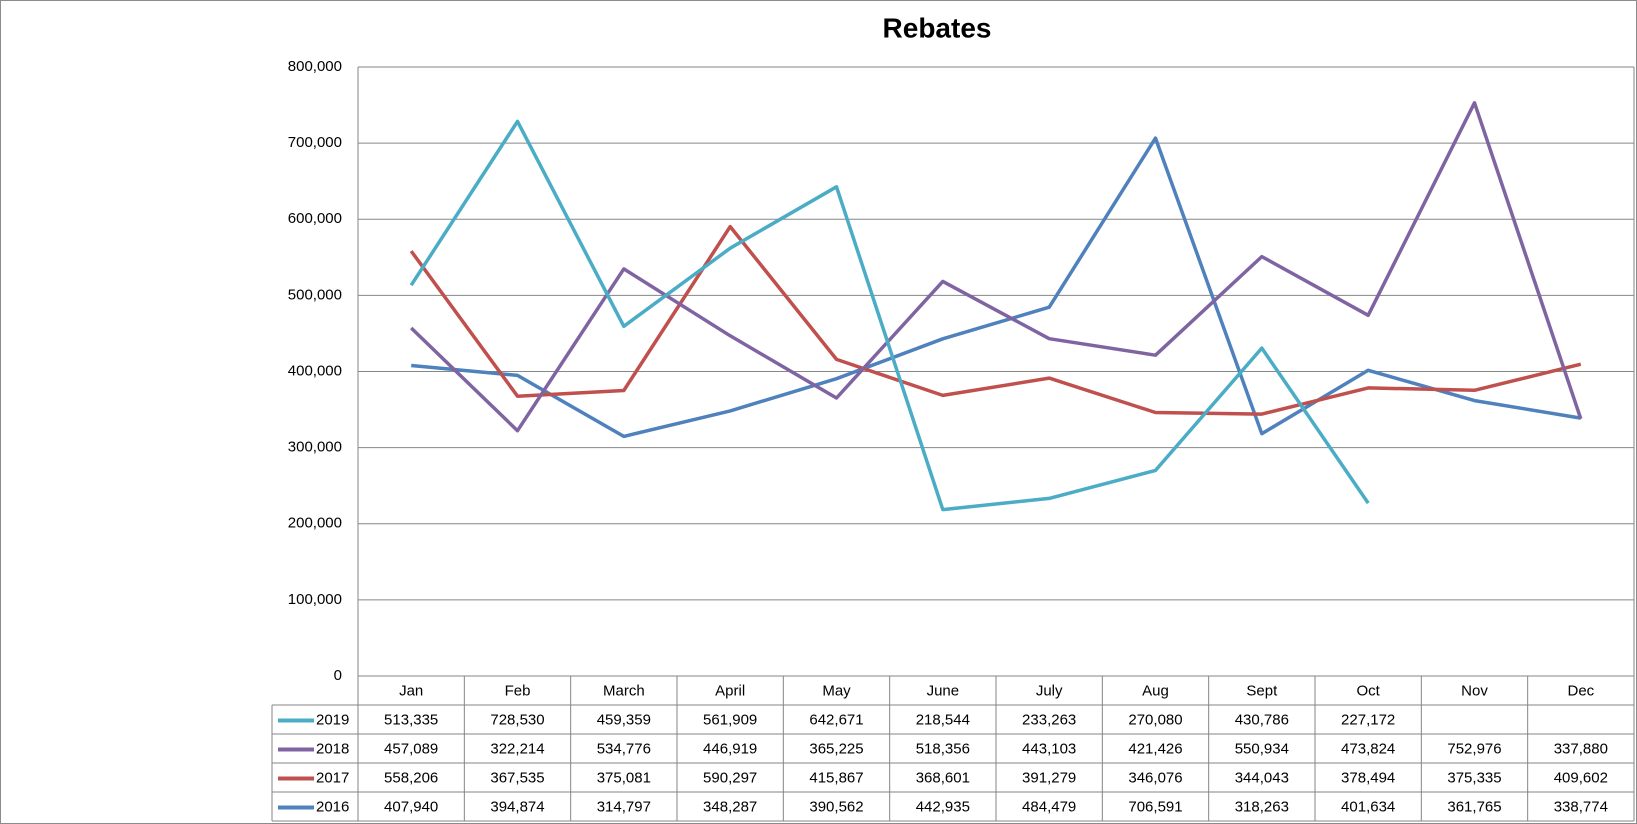  What do you see at coordinates (517, 748) in the screenshot?
I see `table-value: 322,214` at bounding box center [517, 748].